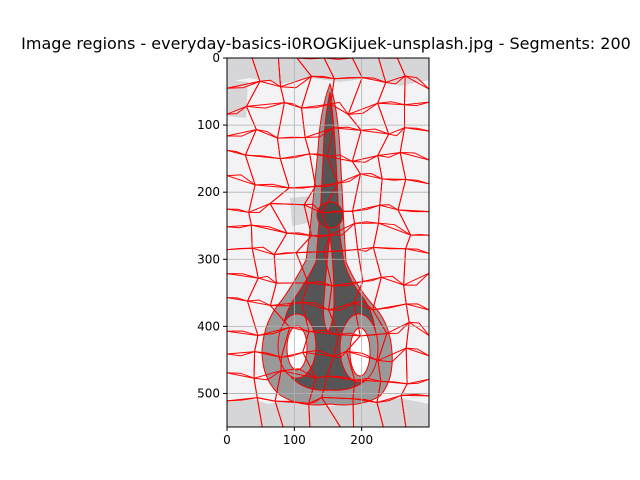 The height and width of the screenshot is (480, 640). I want to click on mid-light-region, so click(301, 211).